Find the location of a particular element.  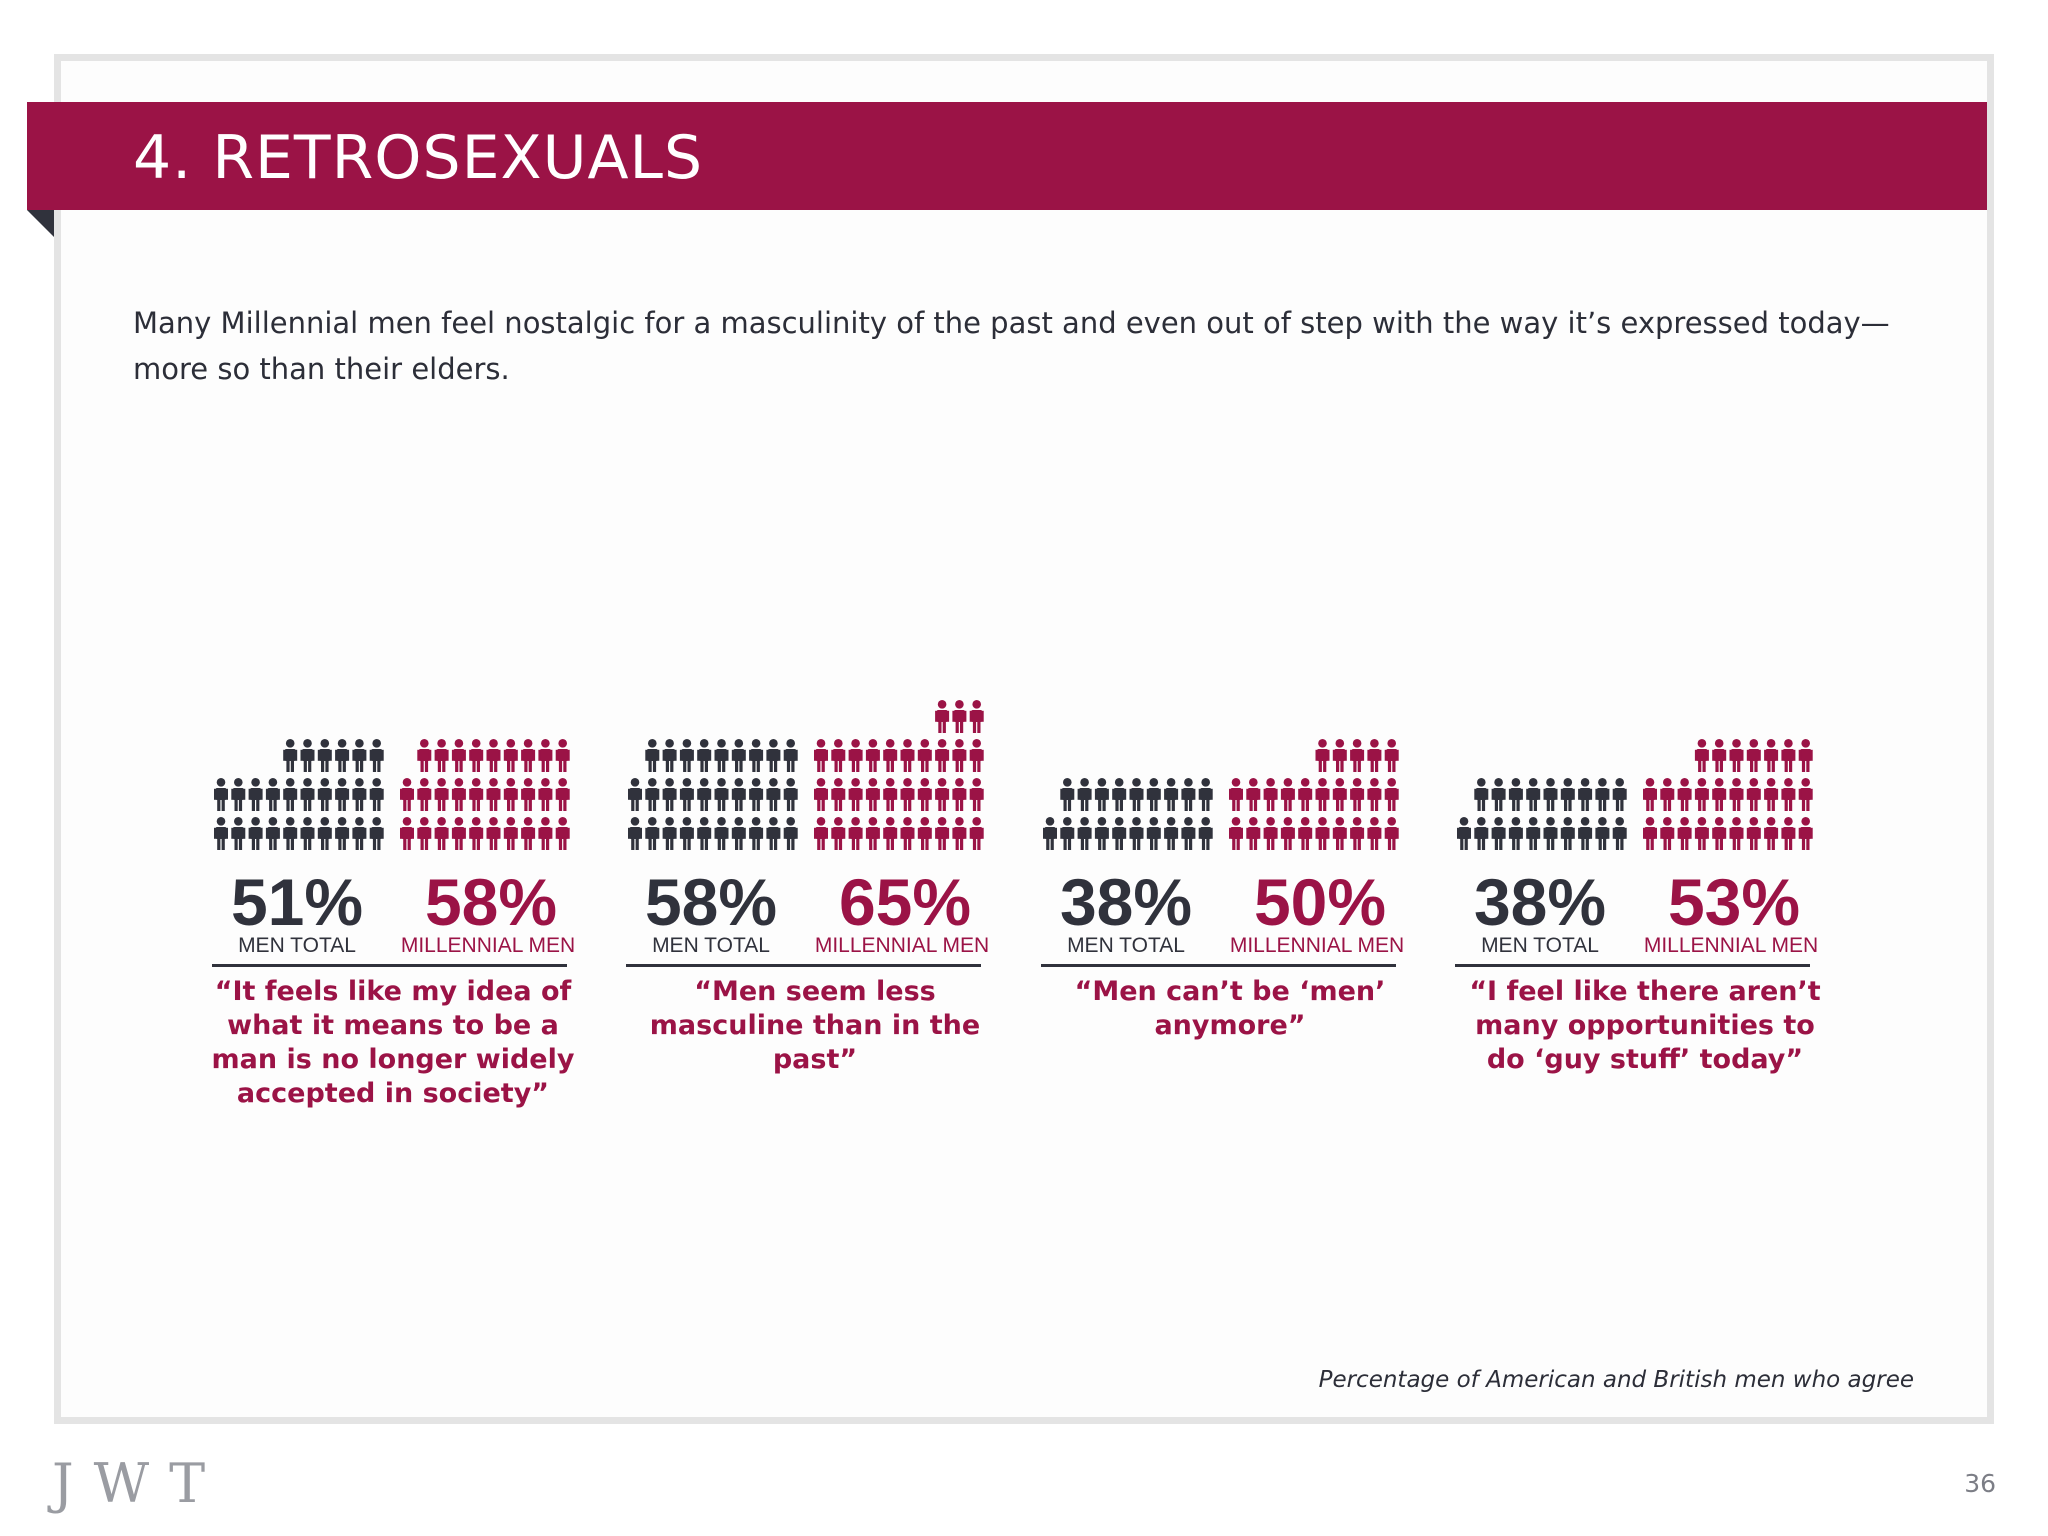

page-number: 36 is located at coordinates (1980, 1483).